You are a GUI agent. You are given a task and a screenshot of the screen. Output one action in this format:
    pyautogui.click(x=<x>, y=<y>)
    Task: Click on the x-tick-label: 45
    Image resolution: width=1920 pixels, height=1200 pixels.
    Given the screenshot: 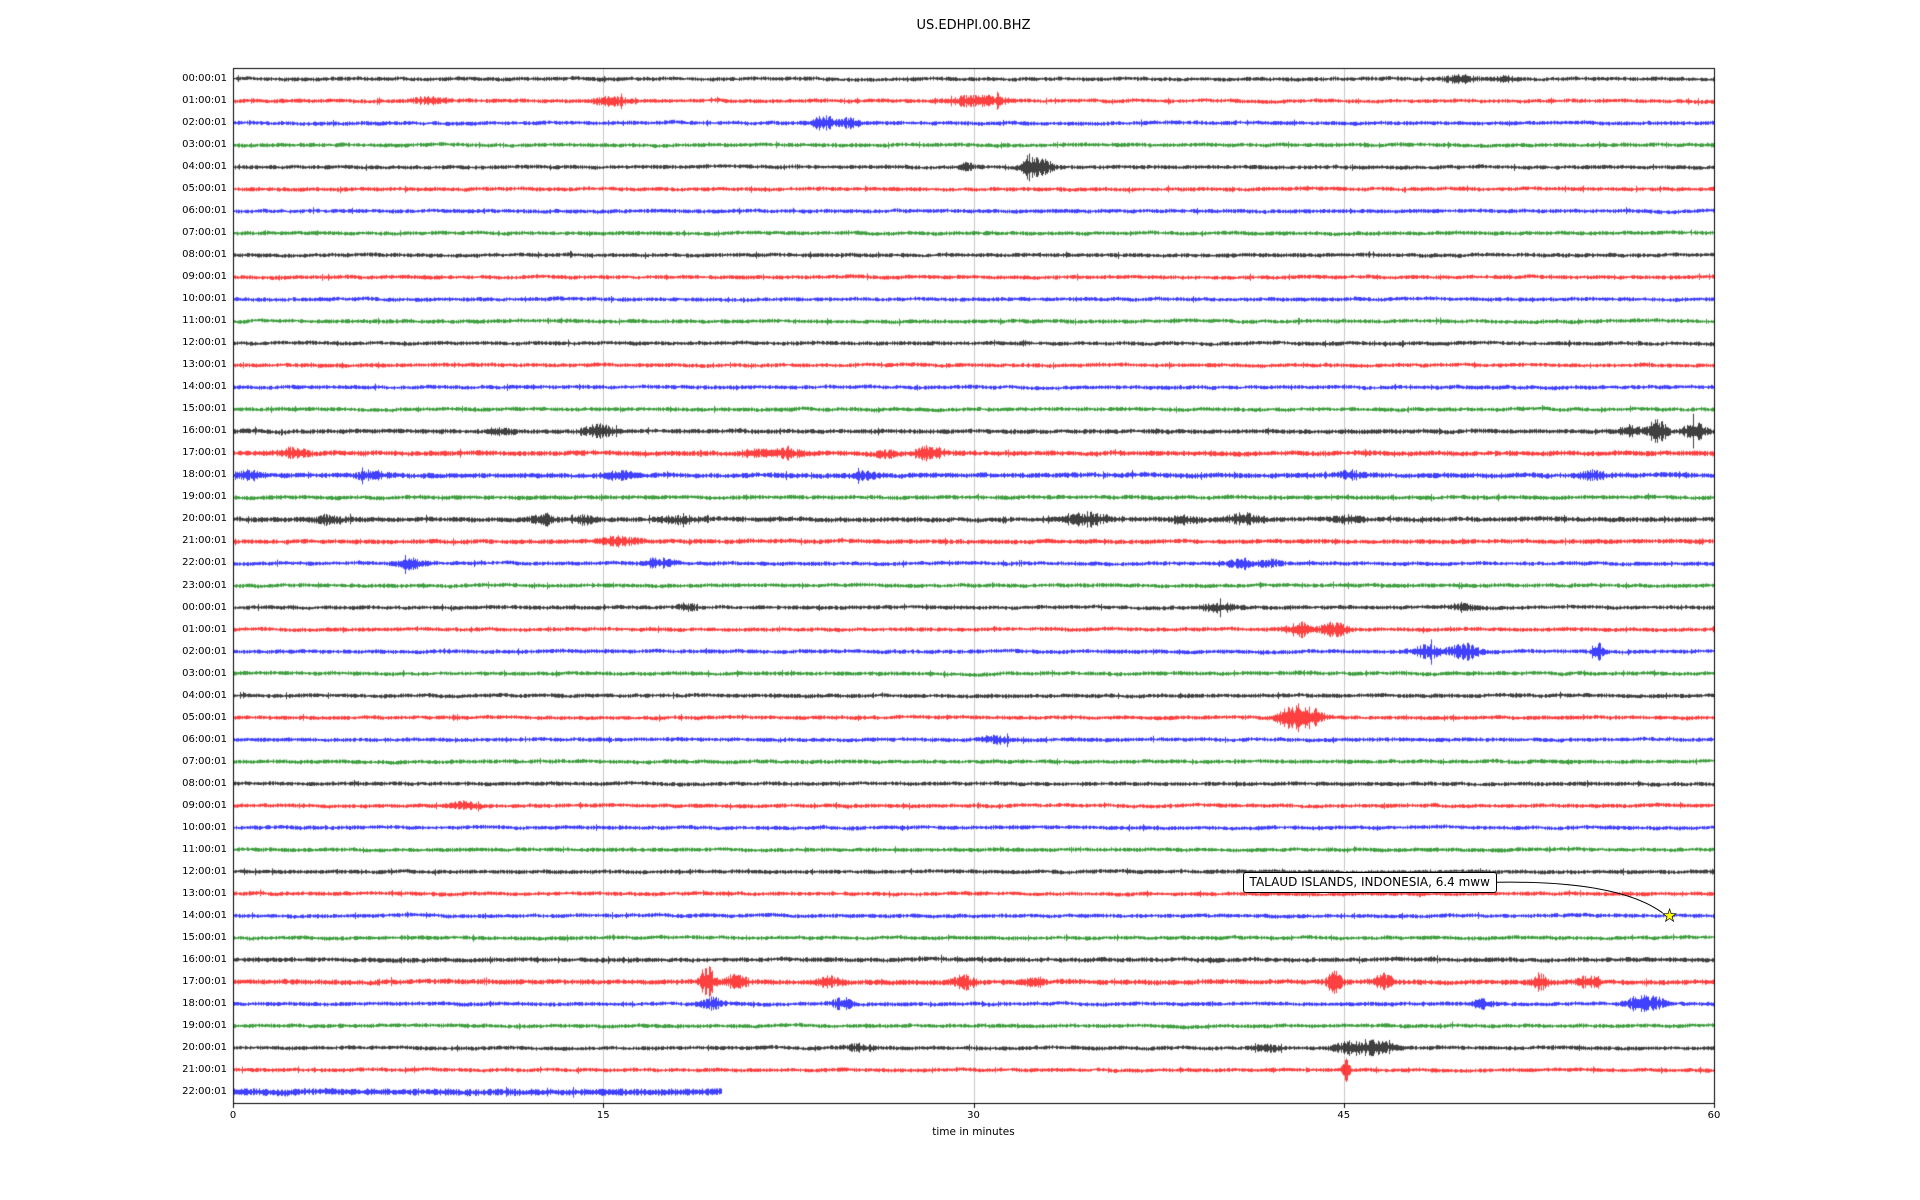 What is the action you would take?
    pyautogui.click(x=1344, y=1115)
    